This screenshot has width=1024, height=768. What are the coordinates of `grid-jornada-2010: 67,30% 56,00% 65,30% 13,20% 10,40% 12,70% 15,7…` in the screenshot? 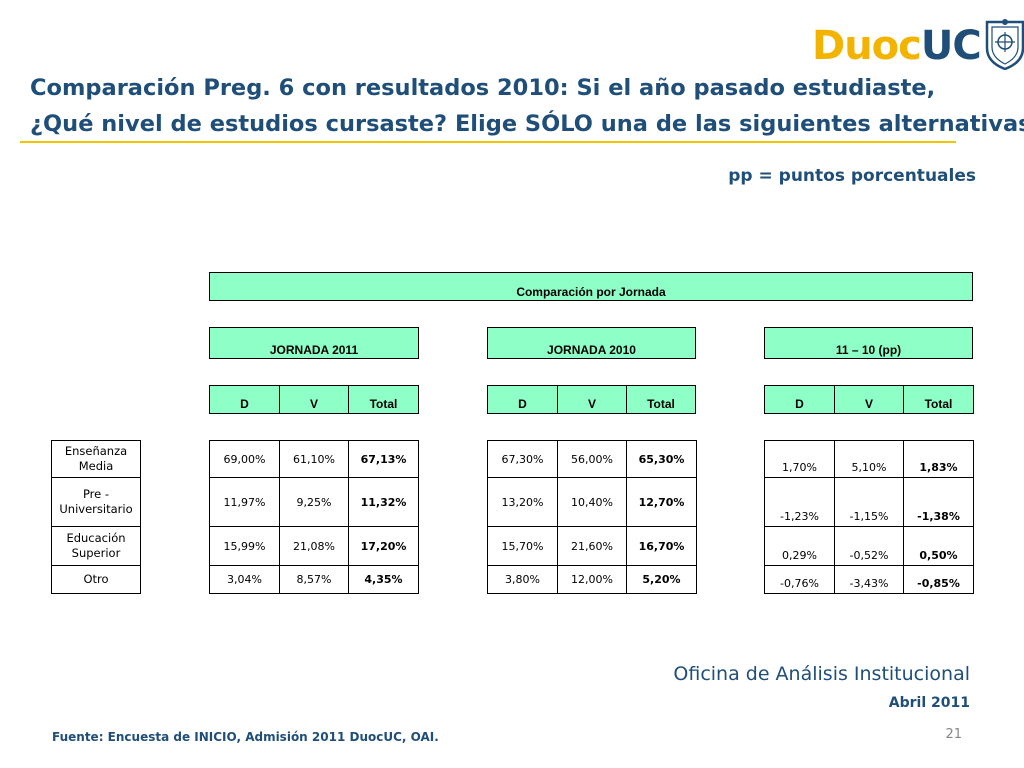 It's located at (592, 517).